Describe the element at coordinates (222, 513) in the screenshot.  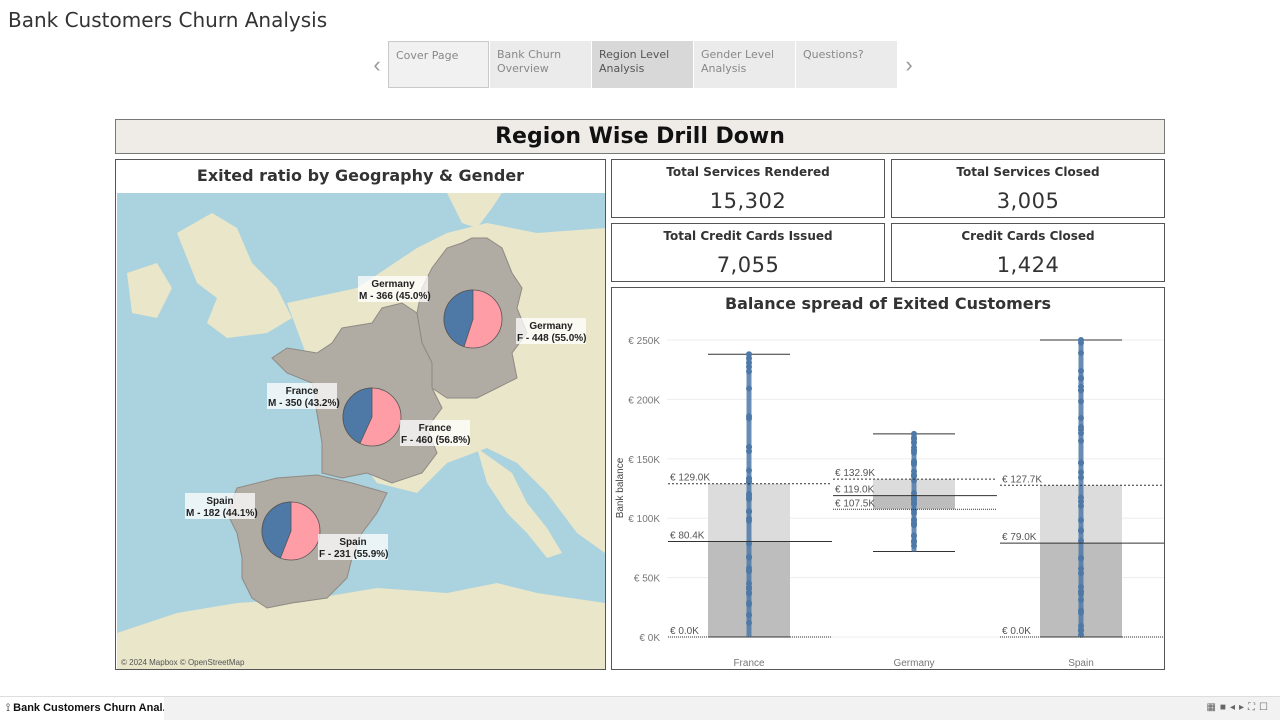
I see `label-male-spain-value: M - 182 (44.1%)` at that location.